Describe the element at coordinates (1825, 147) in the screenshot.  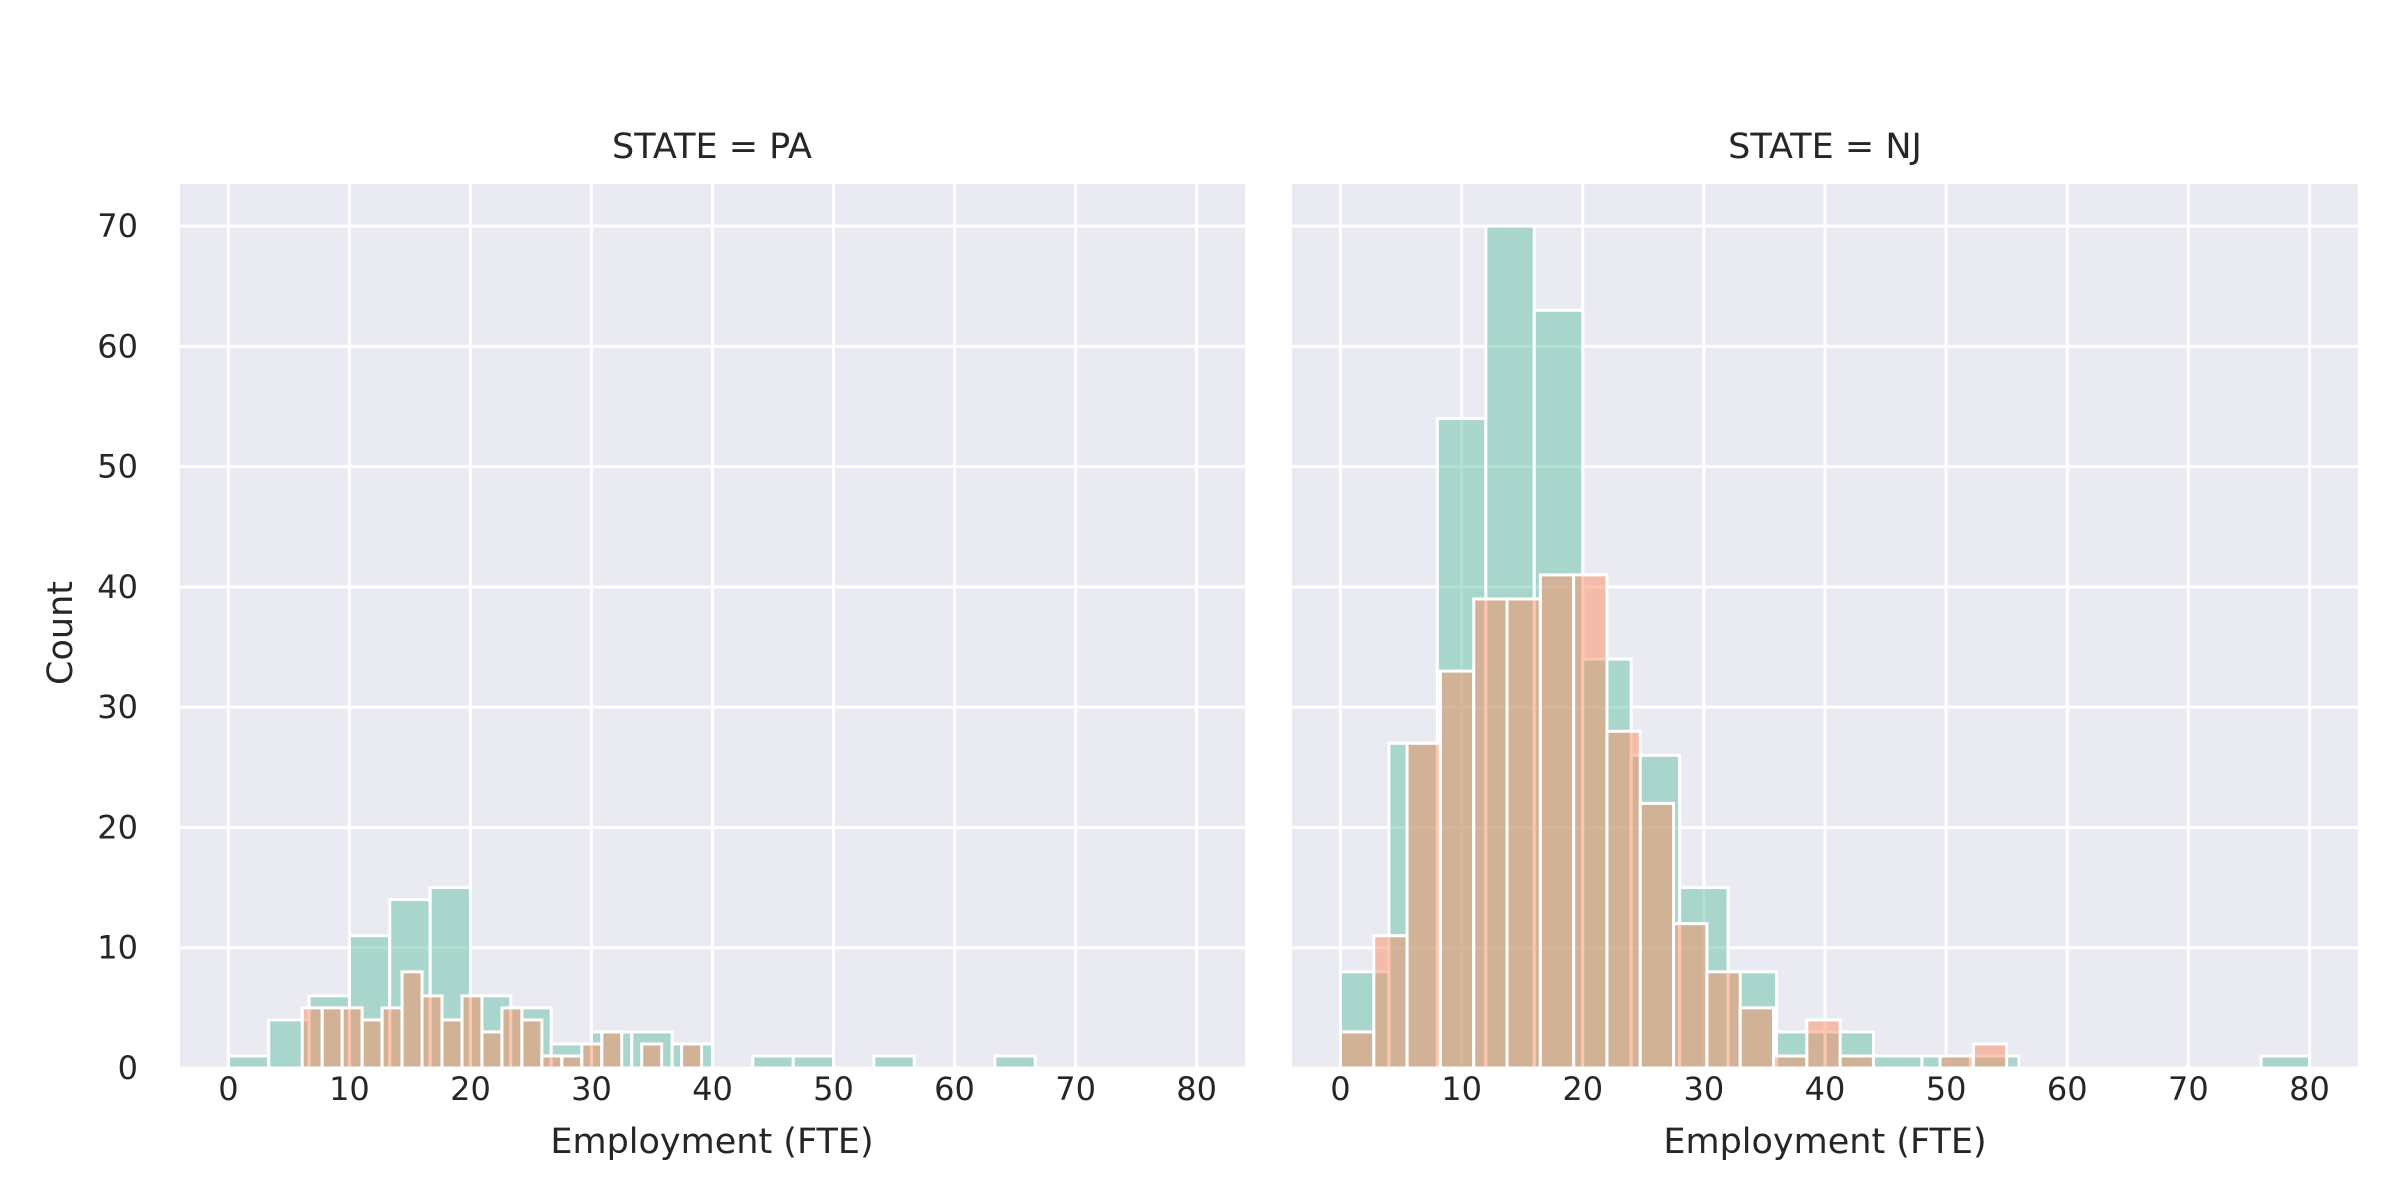
I see `facet-title-nj: STATE = NJ` at that location.